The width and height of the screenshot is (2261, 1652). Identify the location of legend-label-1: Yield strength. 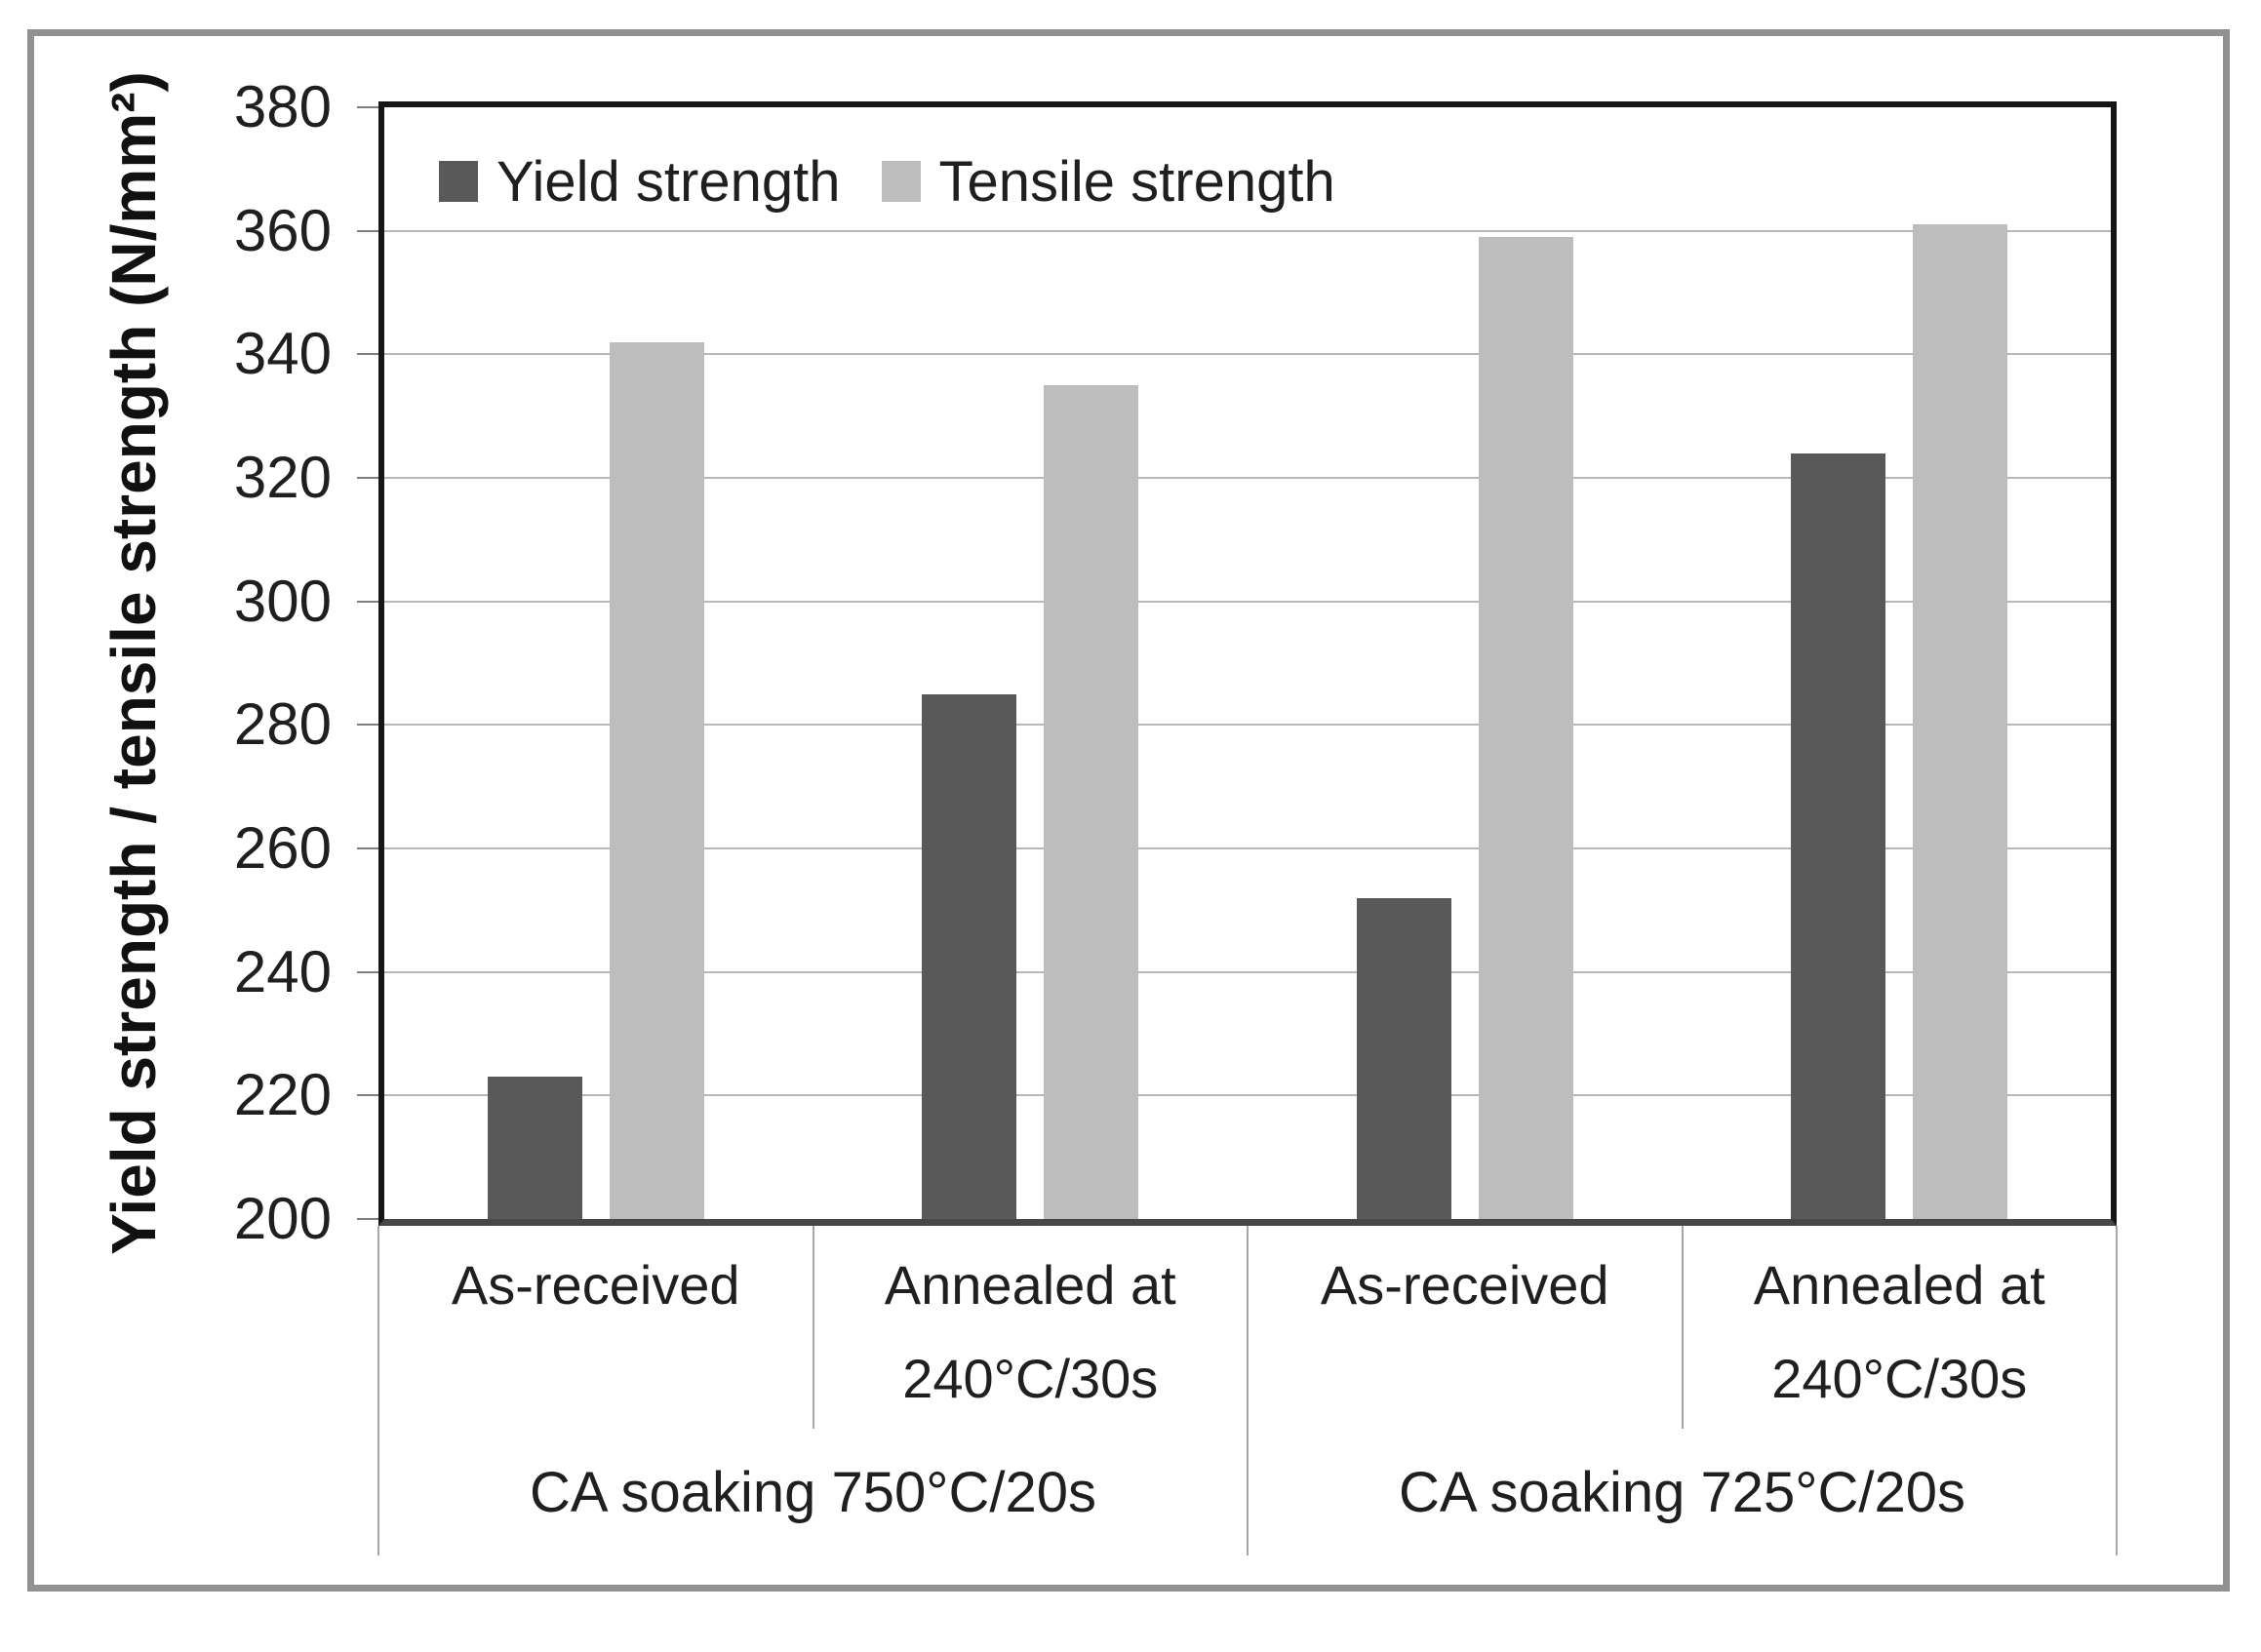
(668, 181).